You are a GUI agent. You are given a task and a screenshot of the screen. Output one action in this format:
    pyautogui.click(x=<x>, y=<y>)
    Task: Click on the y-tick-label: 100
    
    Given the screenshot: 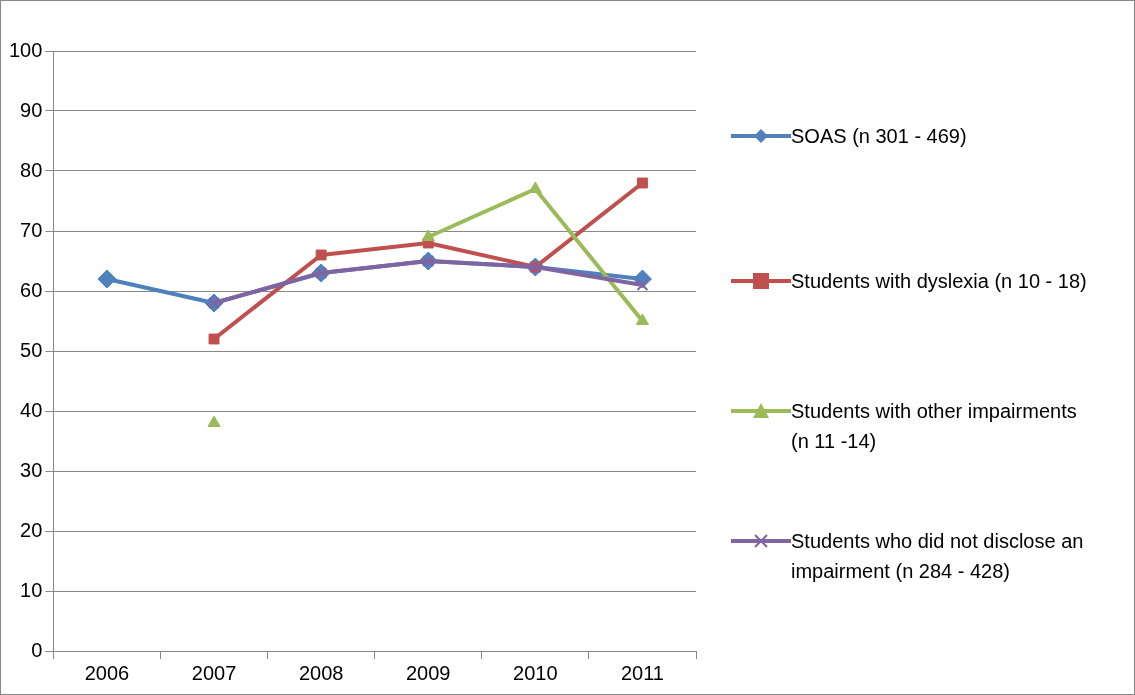 What is the action you would take?
    pyautogui.click(x=25, y=49)
    